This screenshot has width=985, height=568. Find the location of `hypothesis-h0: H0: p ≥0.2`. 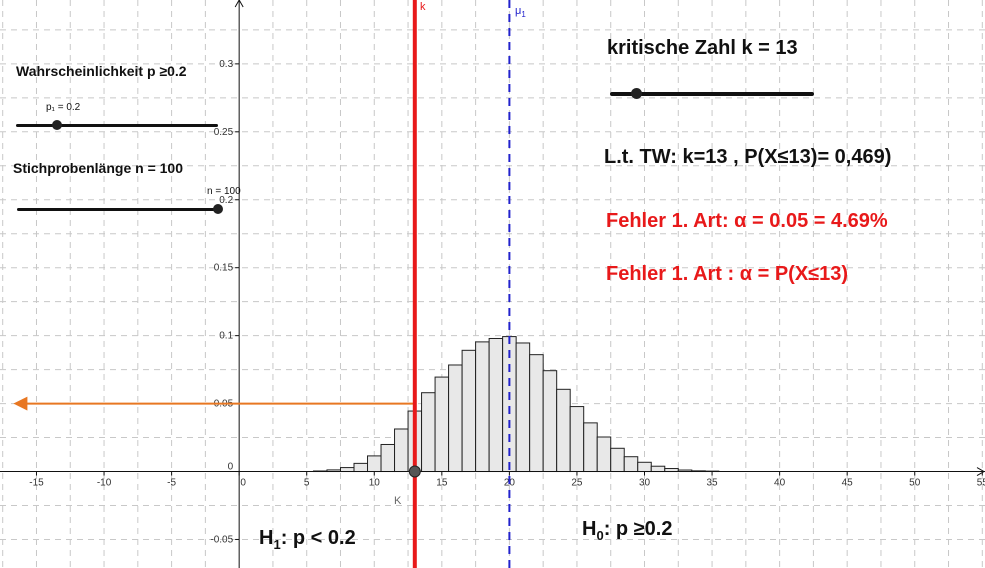

hypothesis-h0: H0: p ≥0.2 is located at coordinates (627, 530).